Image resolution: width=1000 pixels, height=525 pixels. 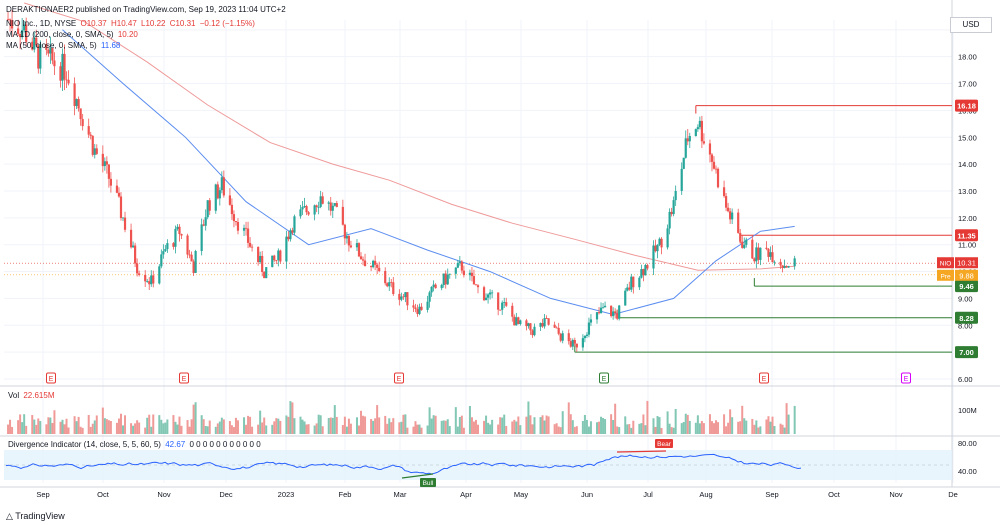 I want to click on x-tick-label: De, so click(x=953, y=494).